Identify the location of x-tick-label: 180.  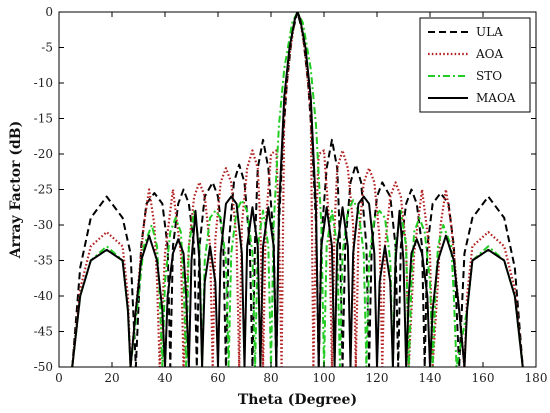
(536, 378).